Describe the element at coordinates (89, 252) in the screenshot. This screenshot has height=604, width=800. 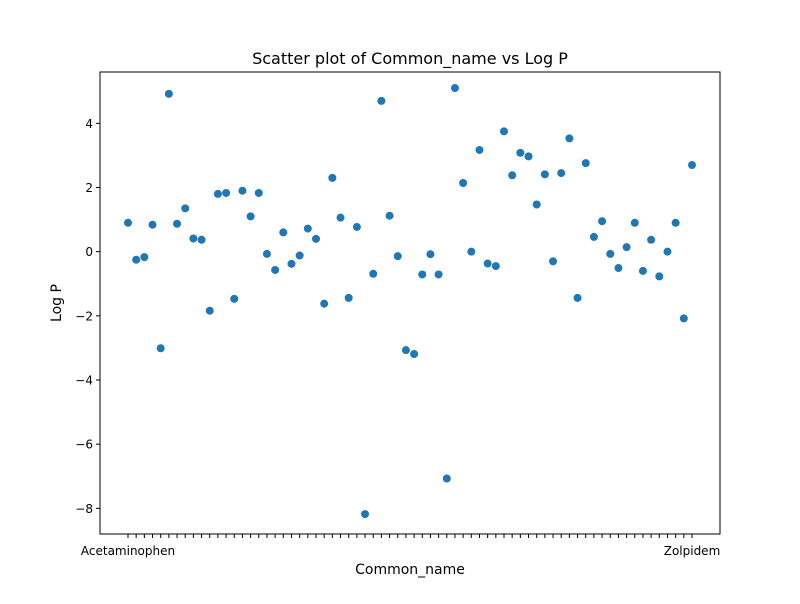
I see `y-tick-label: 0` at that location.